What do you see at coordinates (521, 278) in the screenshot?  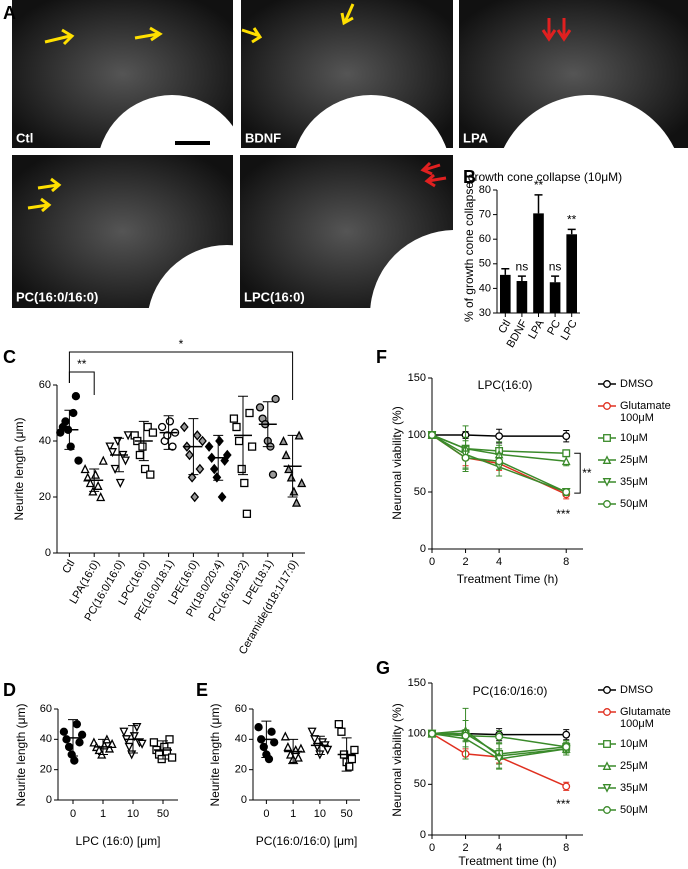 I see `error-bar` at bounding box center [521, 278].